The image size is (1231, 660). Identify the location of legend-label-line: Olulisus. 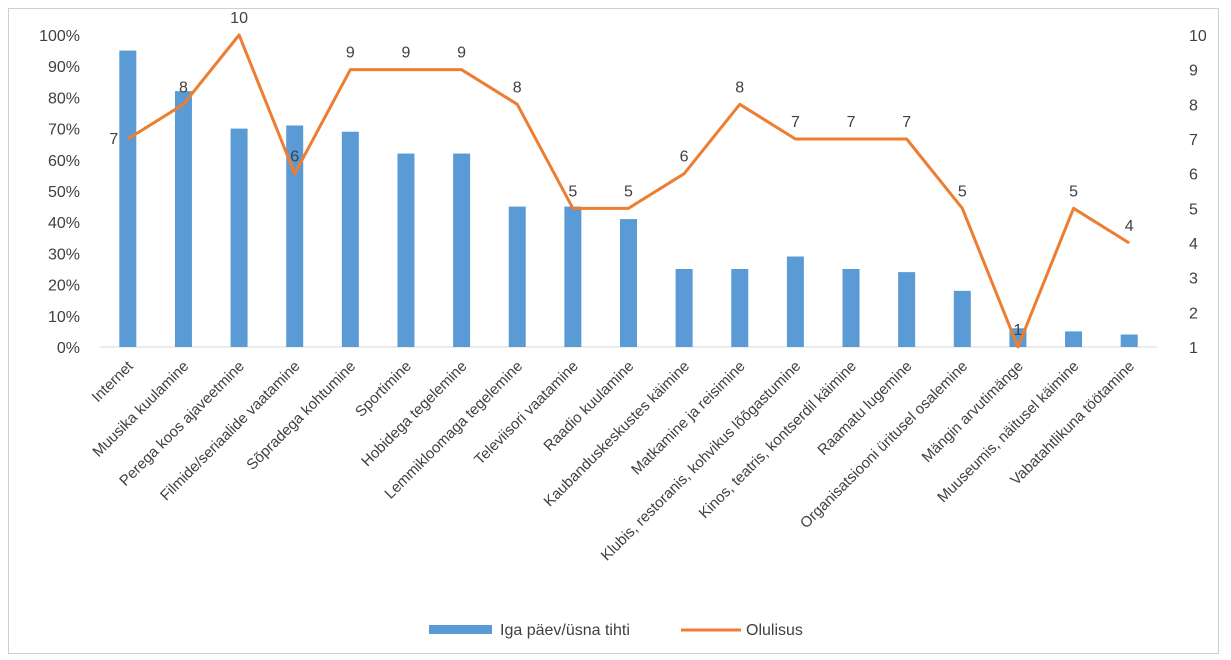
(774, 630).